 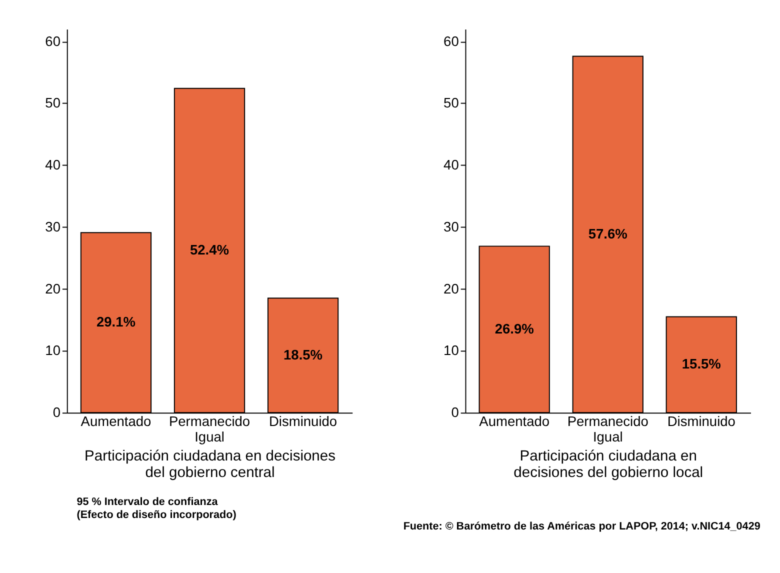 I want to click on data-label: 57.6%, so click(x=608, y=234).